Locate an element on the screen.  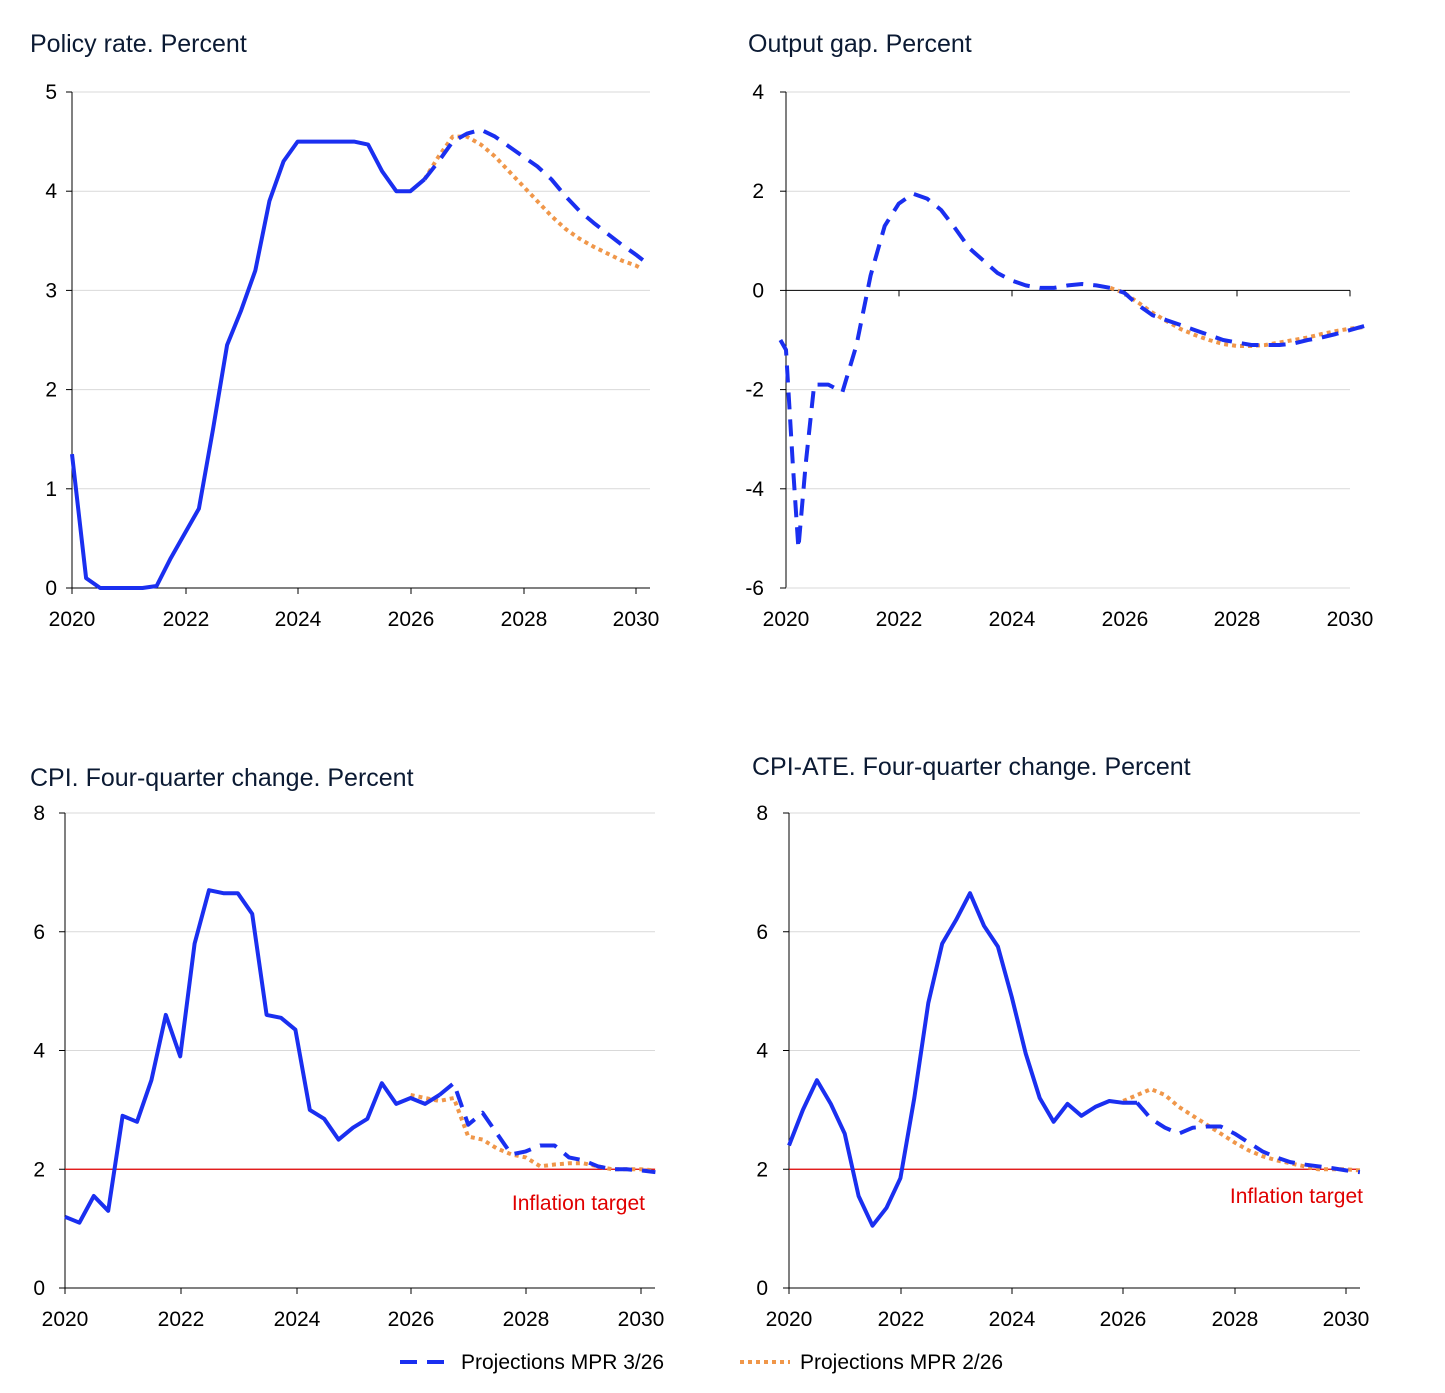
y-tick-label: 1 is located at coordinates (51, 489).